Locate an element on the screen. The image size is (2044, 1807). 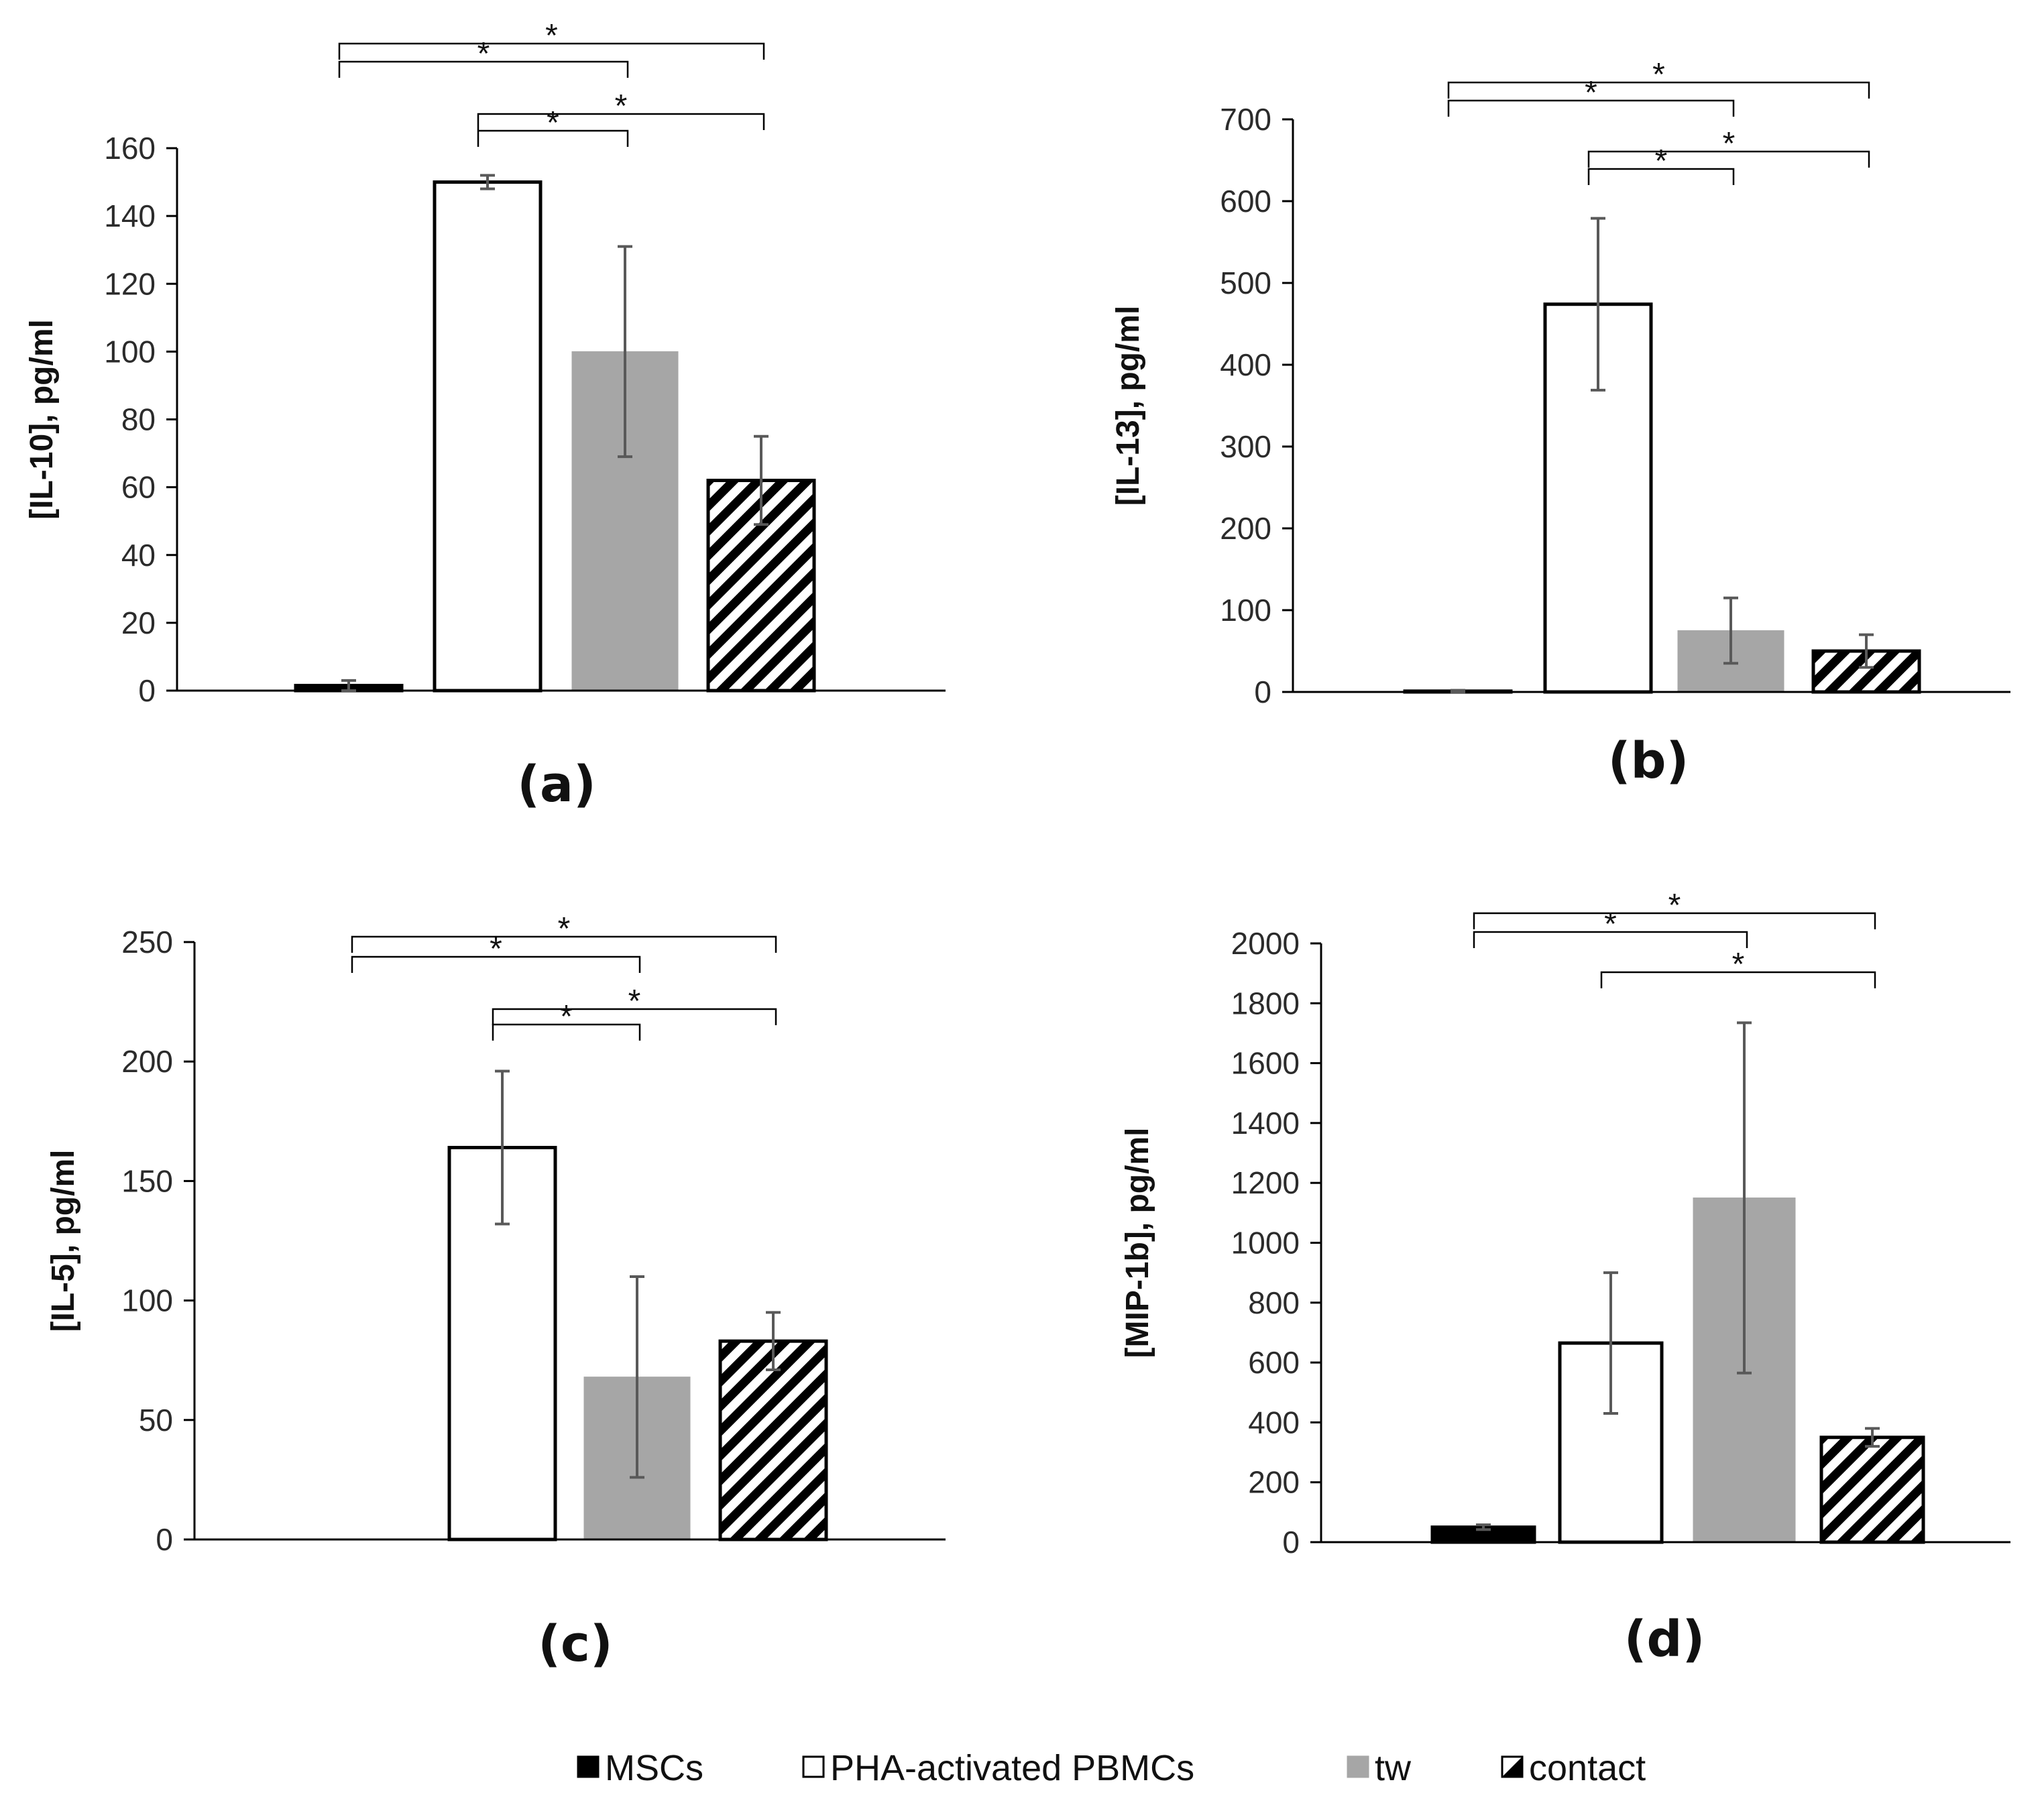
y-tick-label: 300 is located at coordinates (1245, 446).